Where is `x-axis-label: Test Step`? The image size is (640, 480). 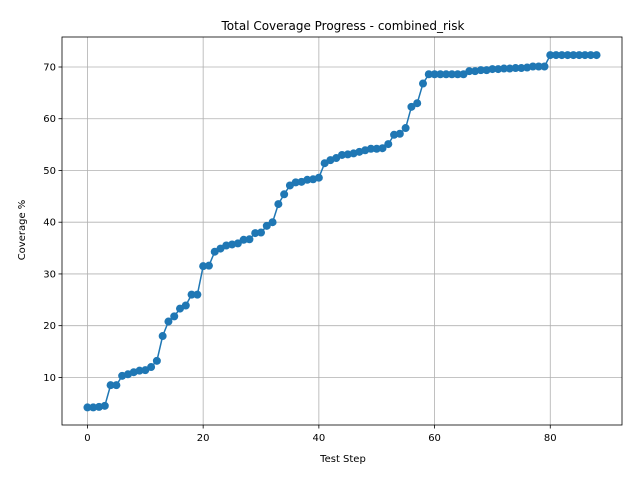 x-axis-label: Test Step is located at coordinates (342, 459).